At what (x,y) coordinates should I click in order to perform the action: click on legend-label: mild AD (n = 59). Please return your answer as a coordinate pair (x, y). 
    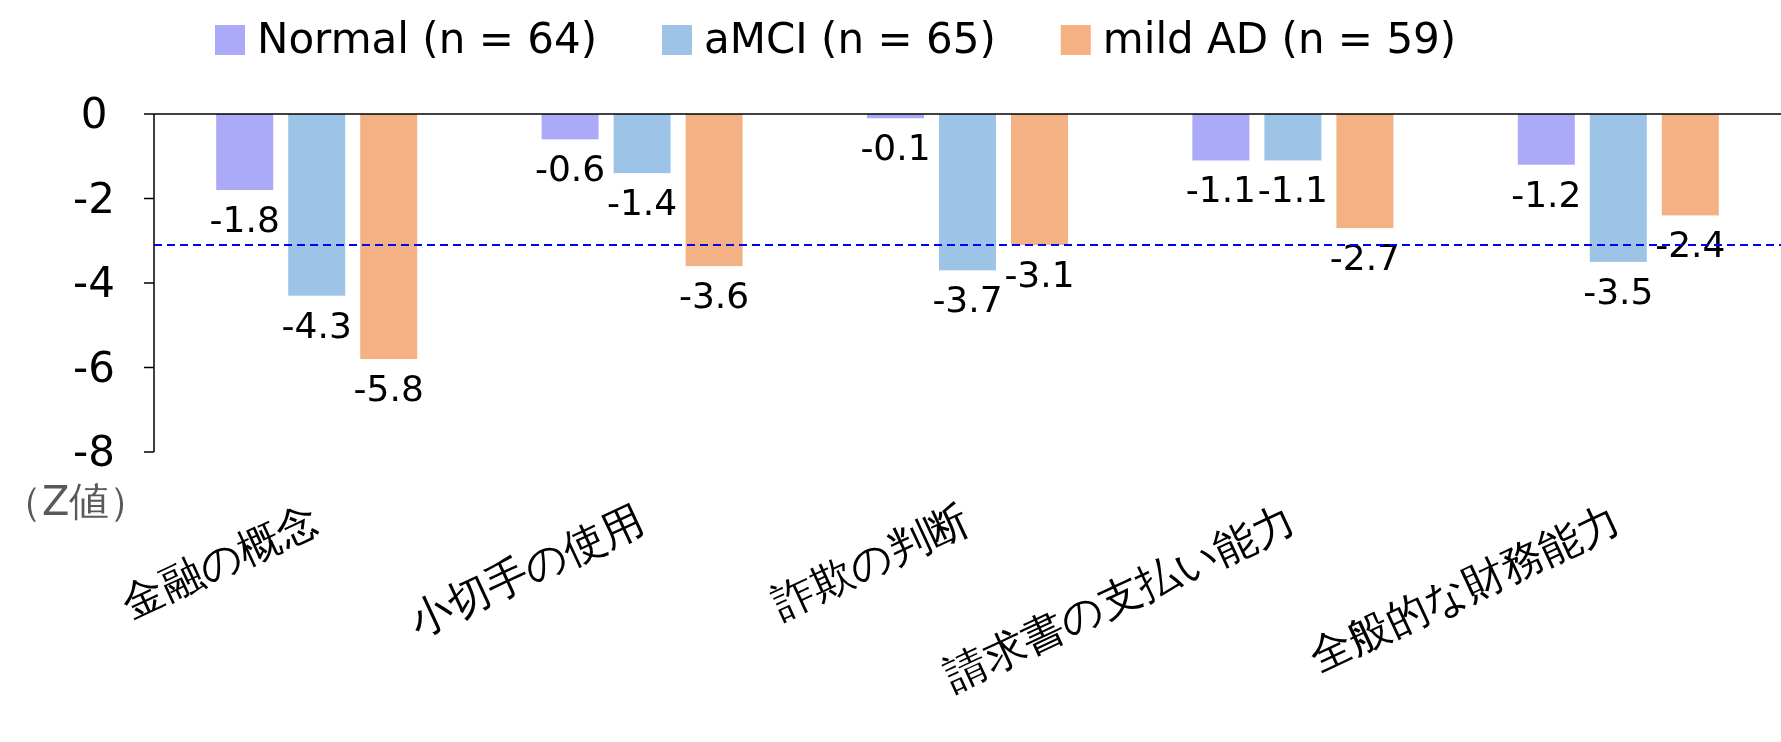
    Looking at the image, I should click on (1279, 38).